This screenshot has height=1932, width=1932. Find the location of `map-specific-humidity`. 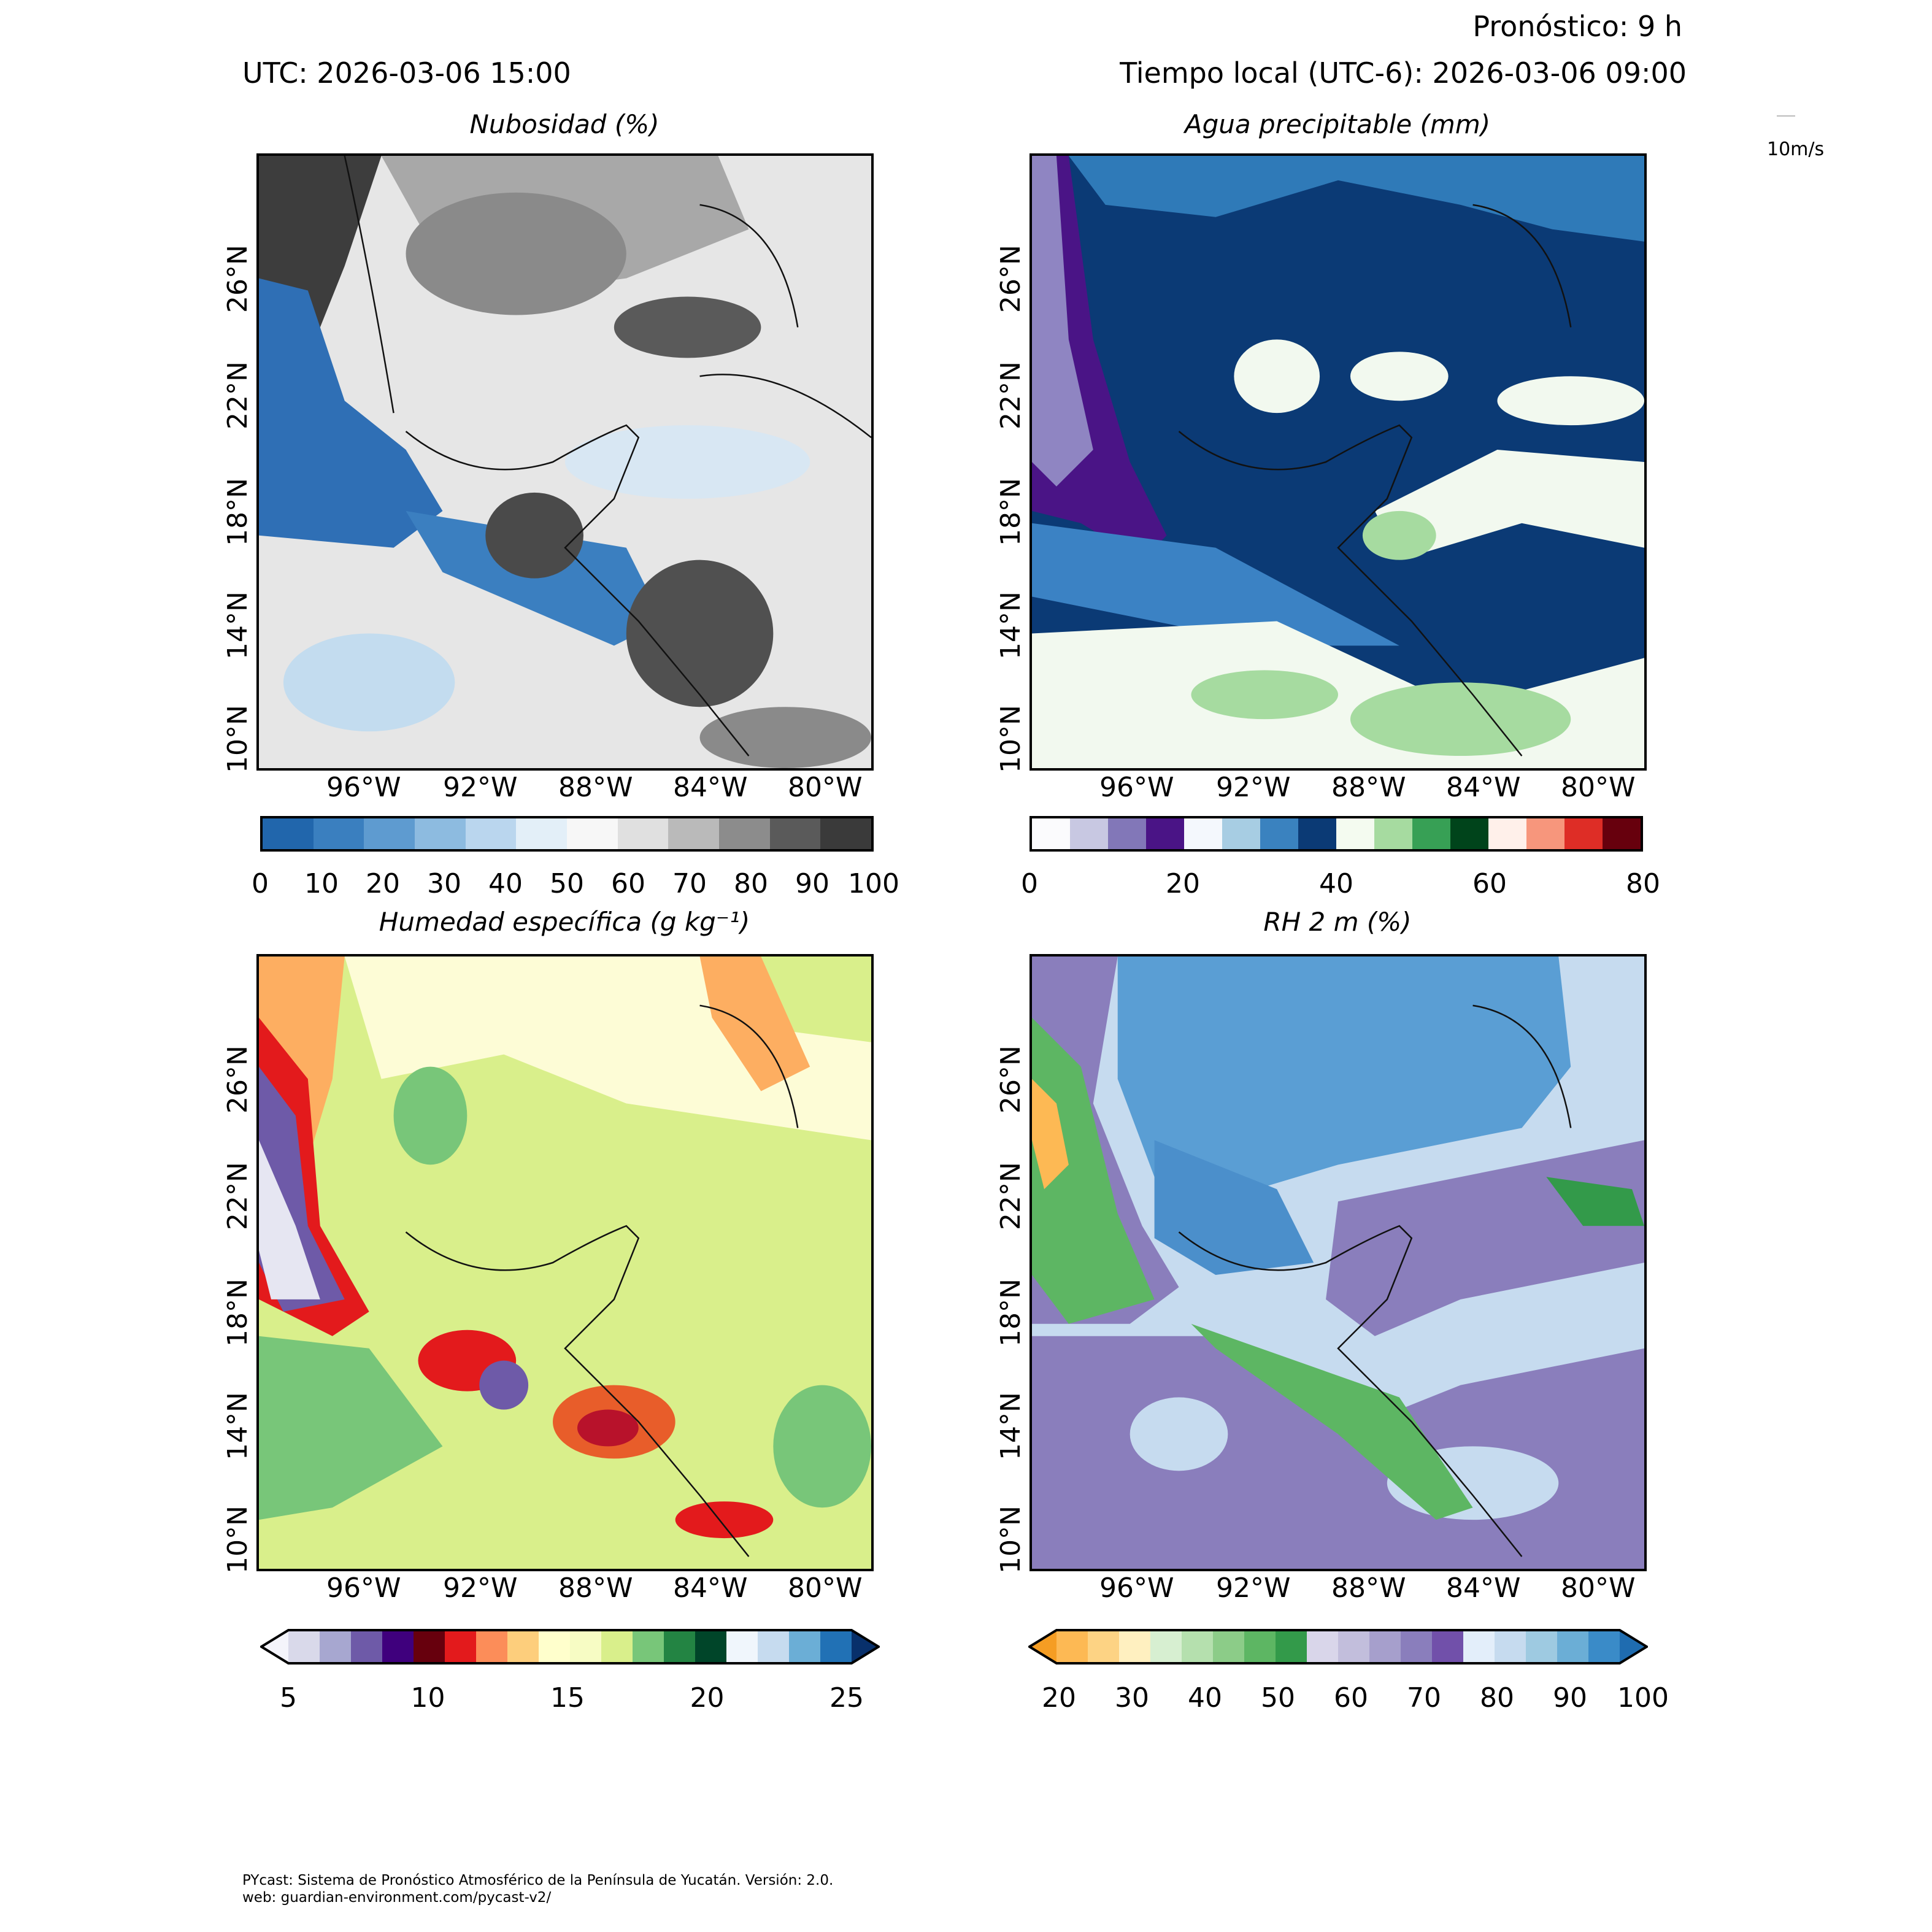

map-specific-humidity is located at coordinates (565, 1262).